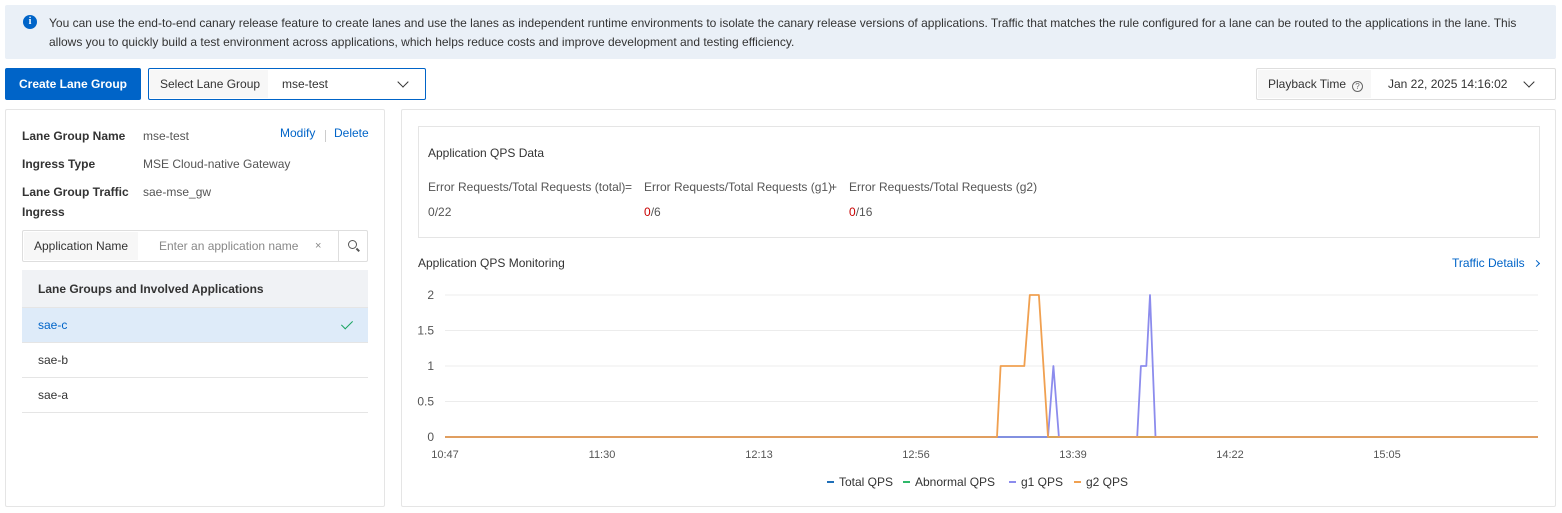  What do you see at coordinates (195, 395) in the screenshot?
I see `list-item-sae-a: sae-a` at bounding box center [195, 395].